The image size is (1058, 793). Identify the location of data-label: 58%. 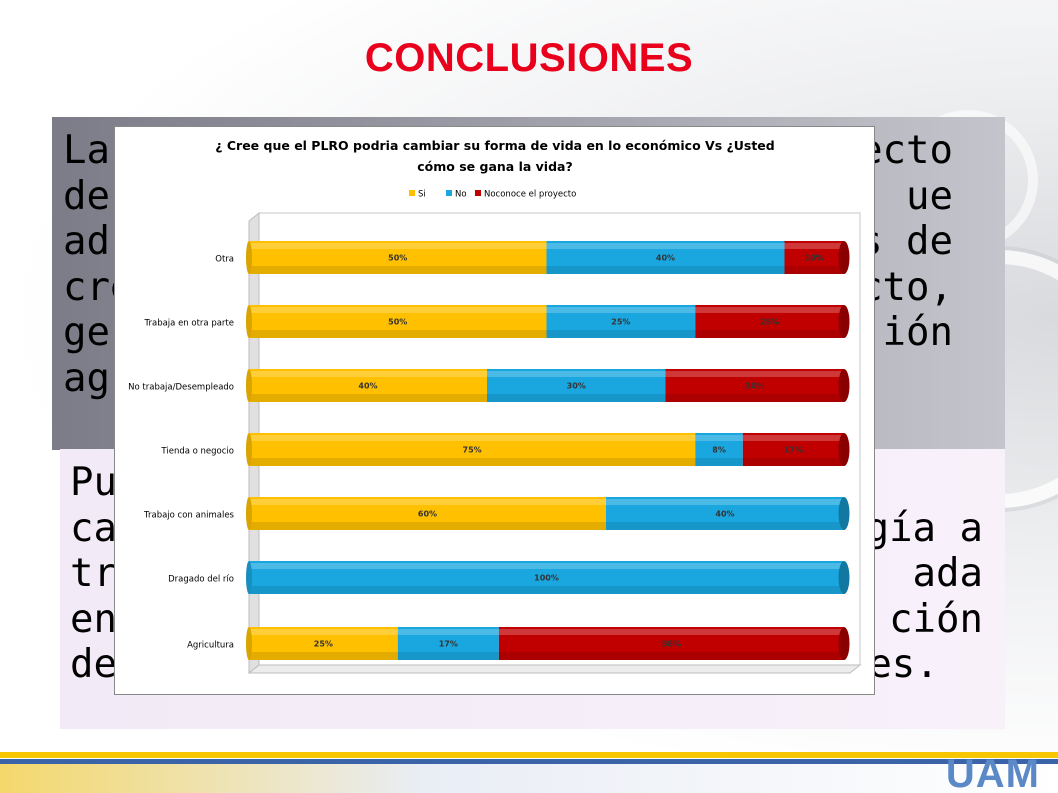
(671, 644).